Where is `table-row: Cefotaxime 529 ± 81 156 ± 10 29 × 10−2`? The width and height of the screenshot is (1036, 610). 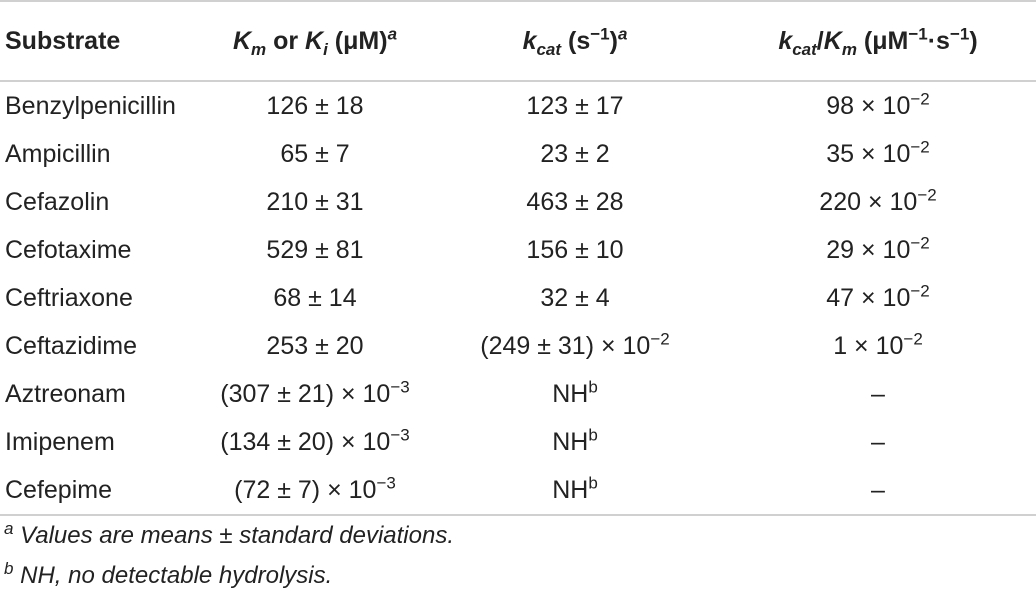 table-row: Cefotaxime 529 ± 81 156 ± 10 29 × 10−2 is located at coordinates (518, 250).